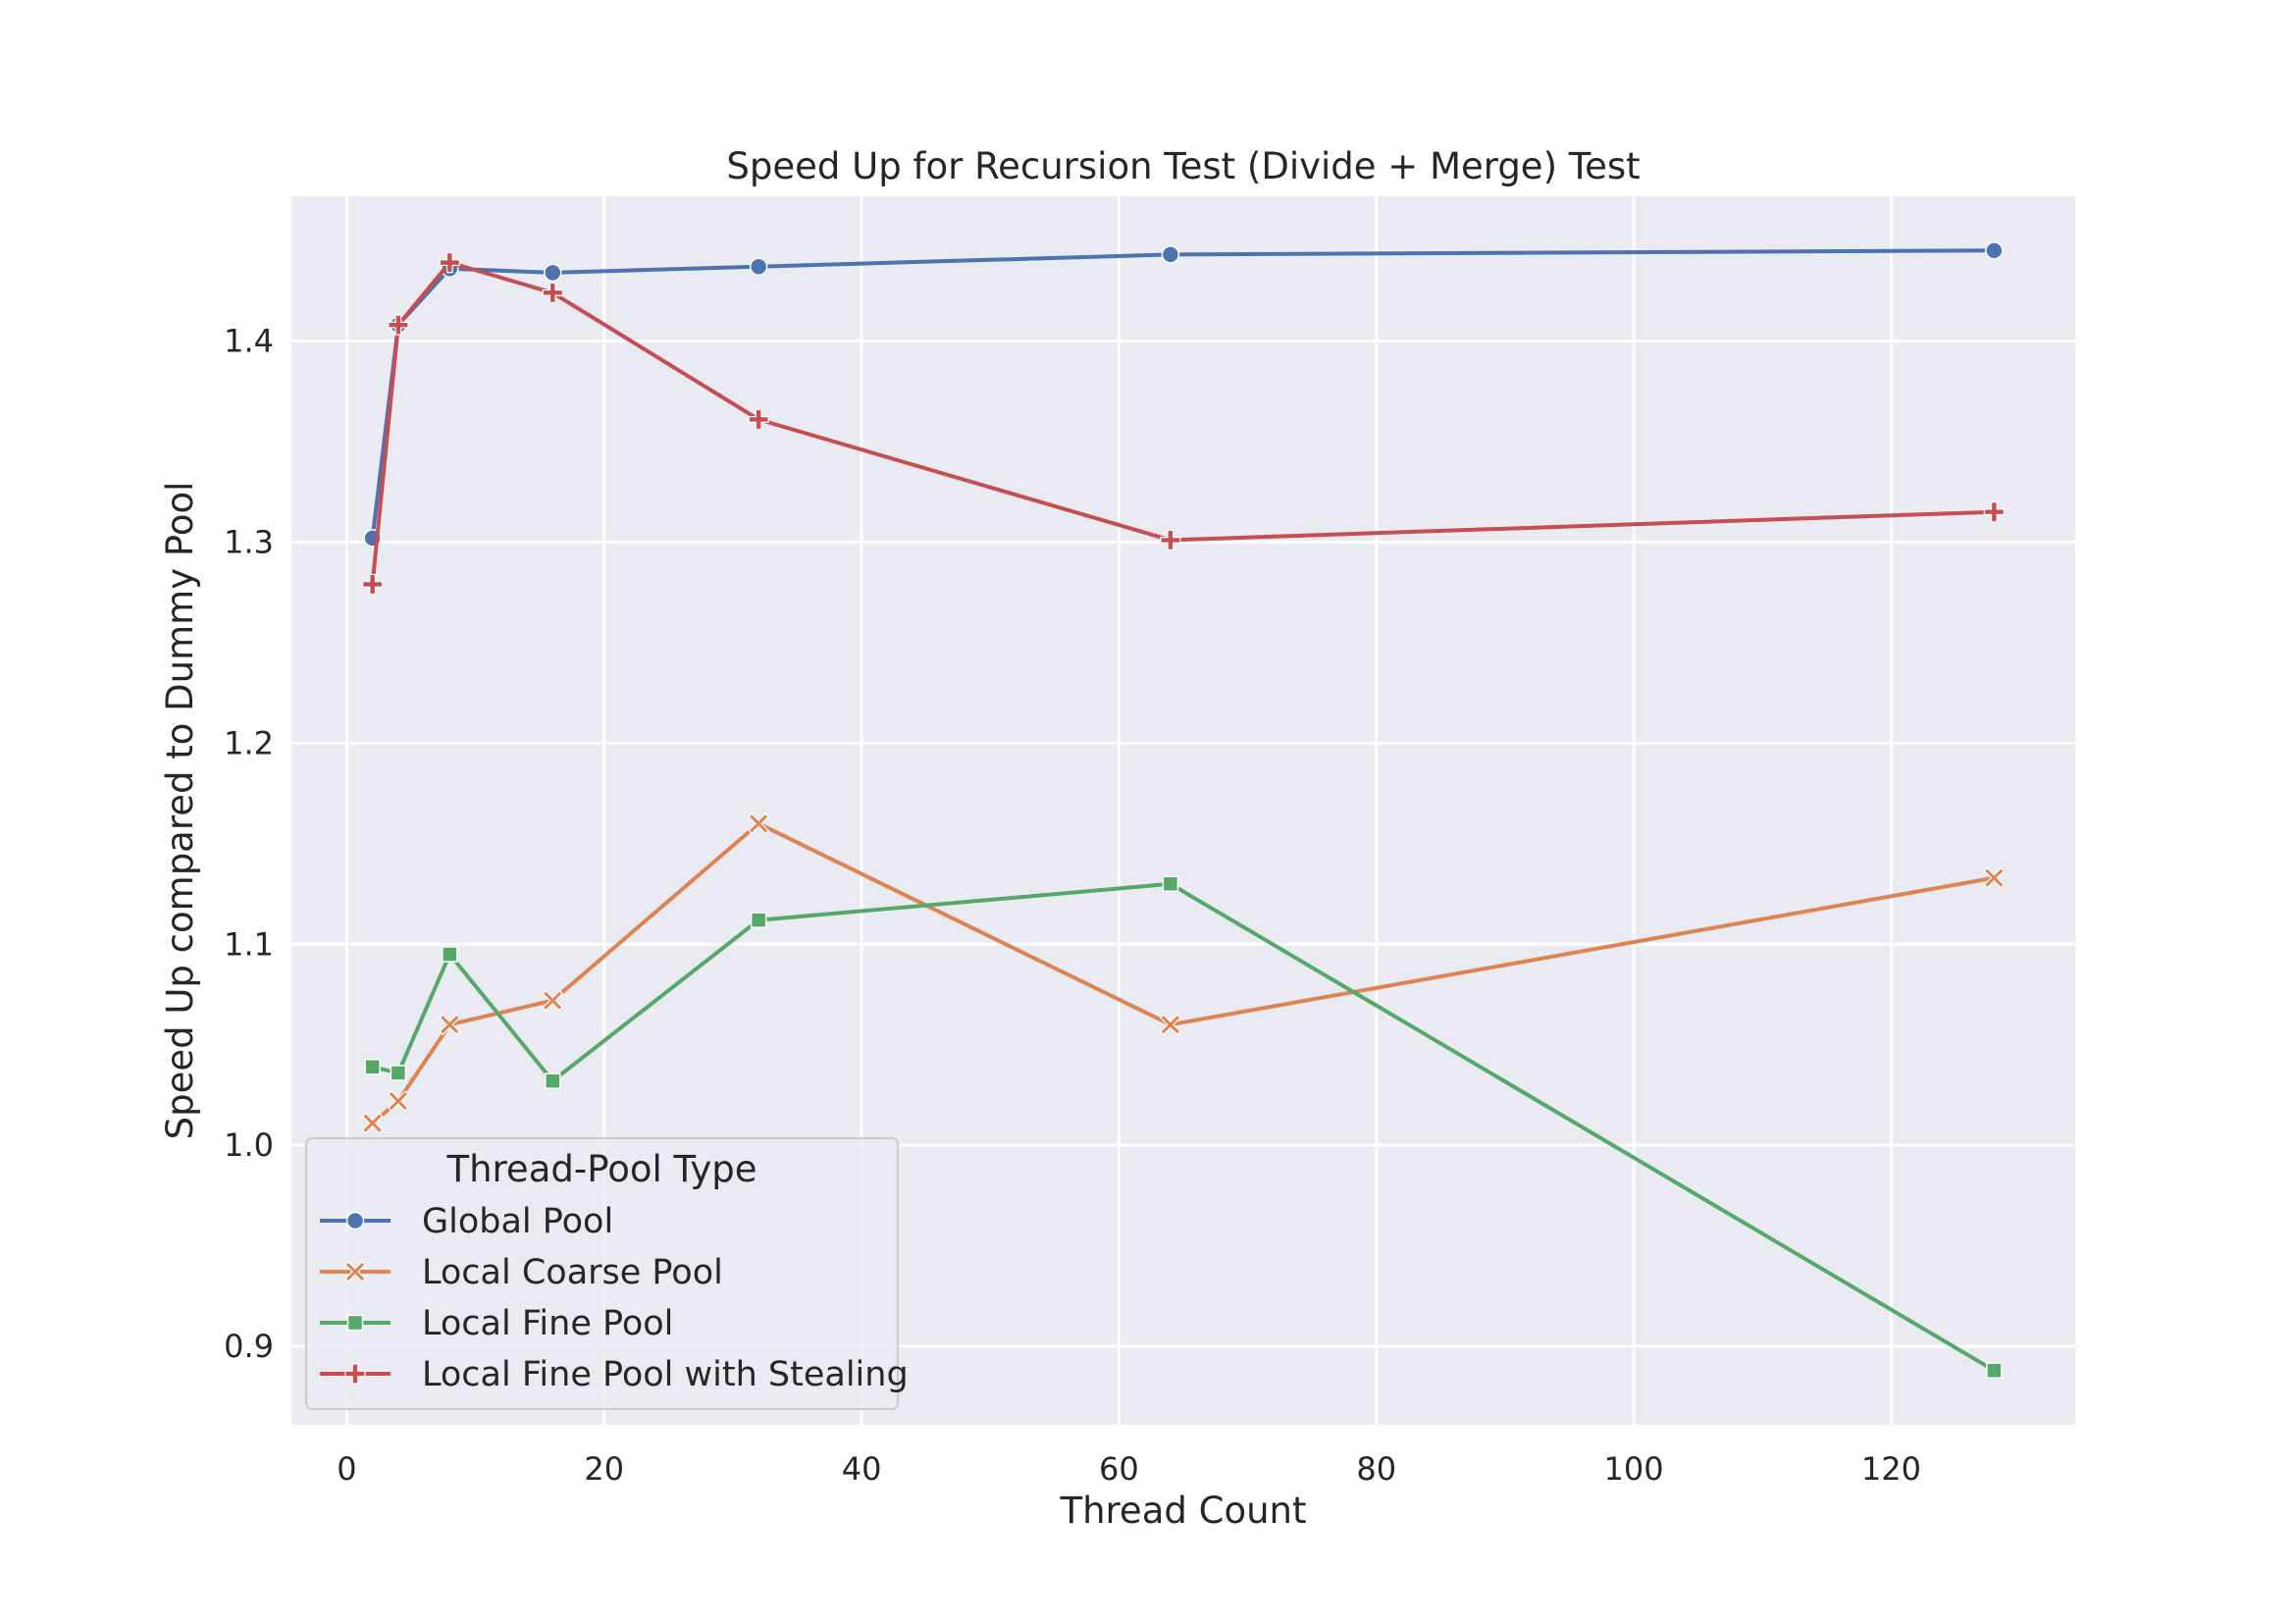  Describe the element at coordinates (249, 742) in the screenshot. I see `y-tick-label: 1.2` at that location.